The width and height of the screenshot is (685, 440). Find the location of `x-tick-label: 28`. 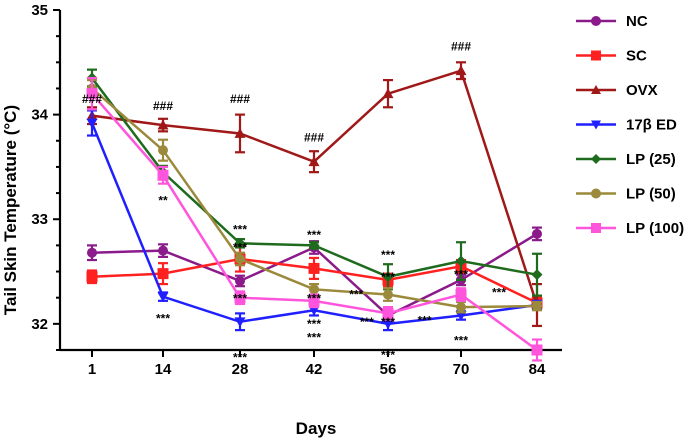

x-tick-label: 28 is located at coordinates (240, 369).